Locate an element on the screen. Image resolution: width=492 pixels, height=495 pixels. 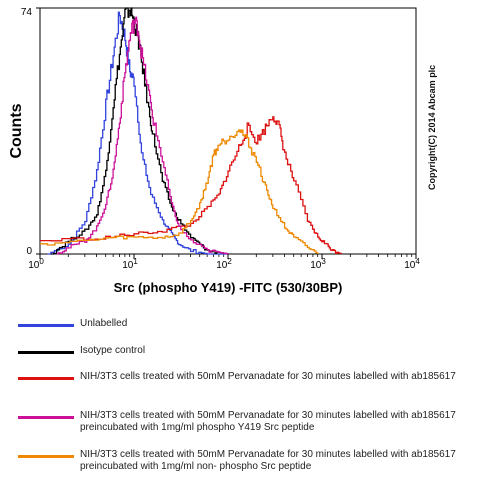
x-tick-label: 10² is located at coordinates (224, 264).